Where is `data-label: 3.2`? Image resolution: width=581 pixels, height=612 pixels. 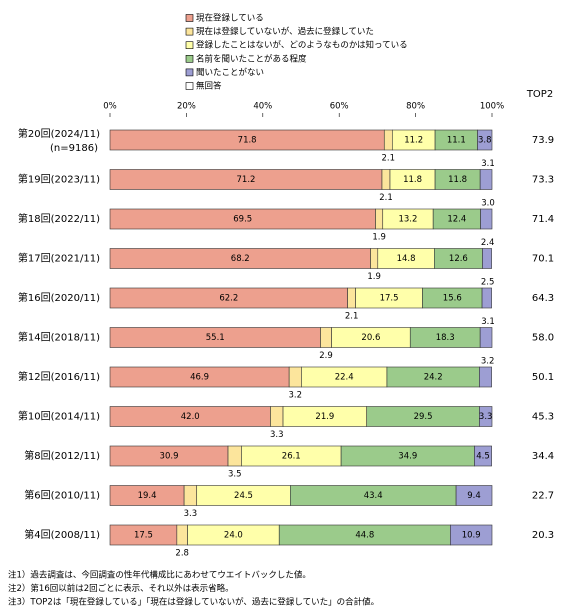
data-label: 3.2 is located at coordinates (488, 362).